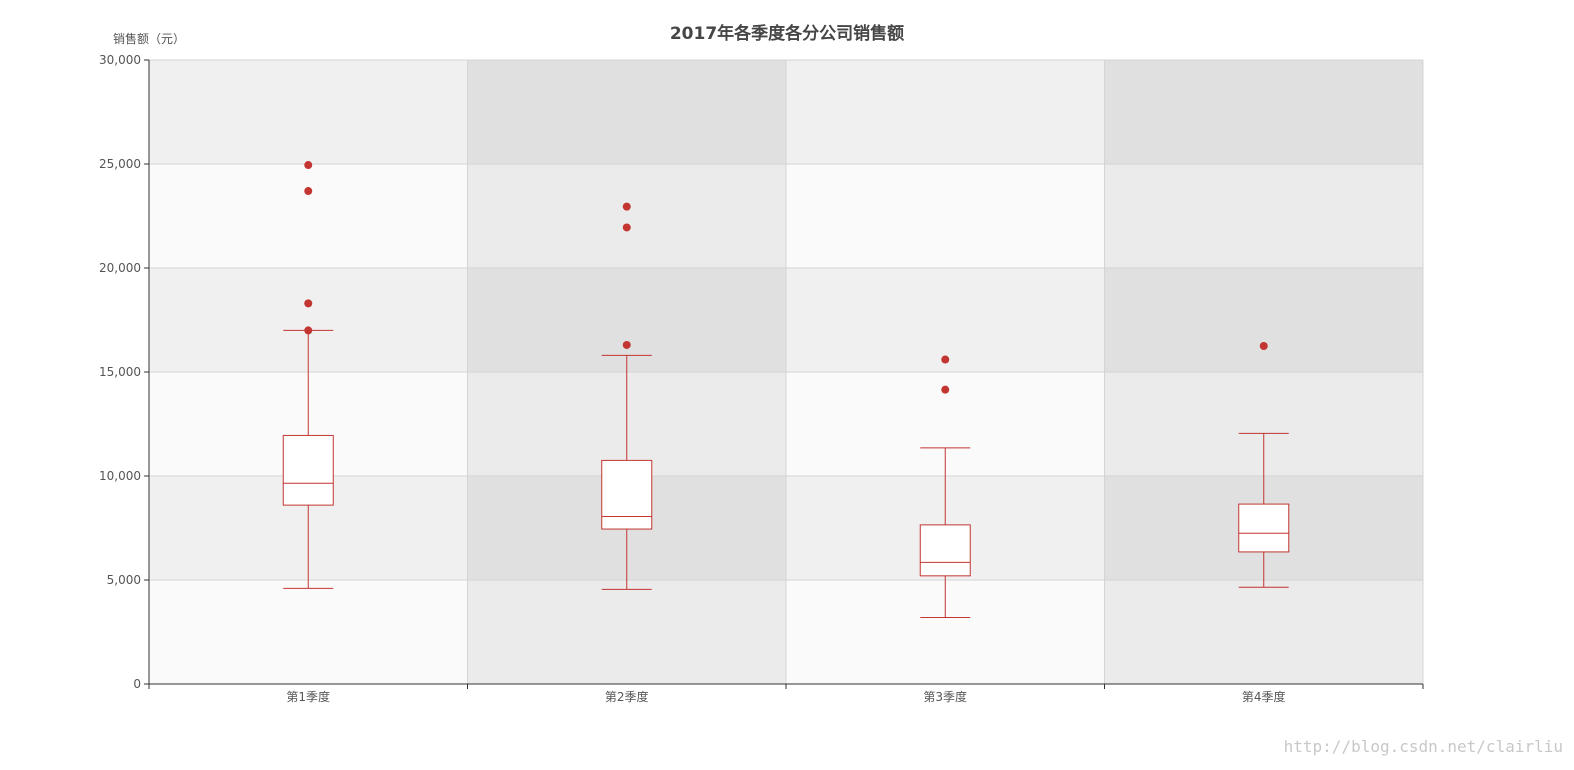 The width and height of the screenshot is (1574, 770). What do you see at coordinates (308, 696) in the screenshot?
I see `x-tick-label: 第1季度` at bounding box center [308, 696].